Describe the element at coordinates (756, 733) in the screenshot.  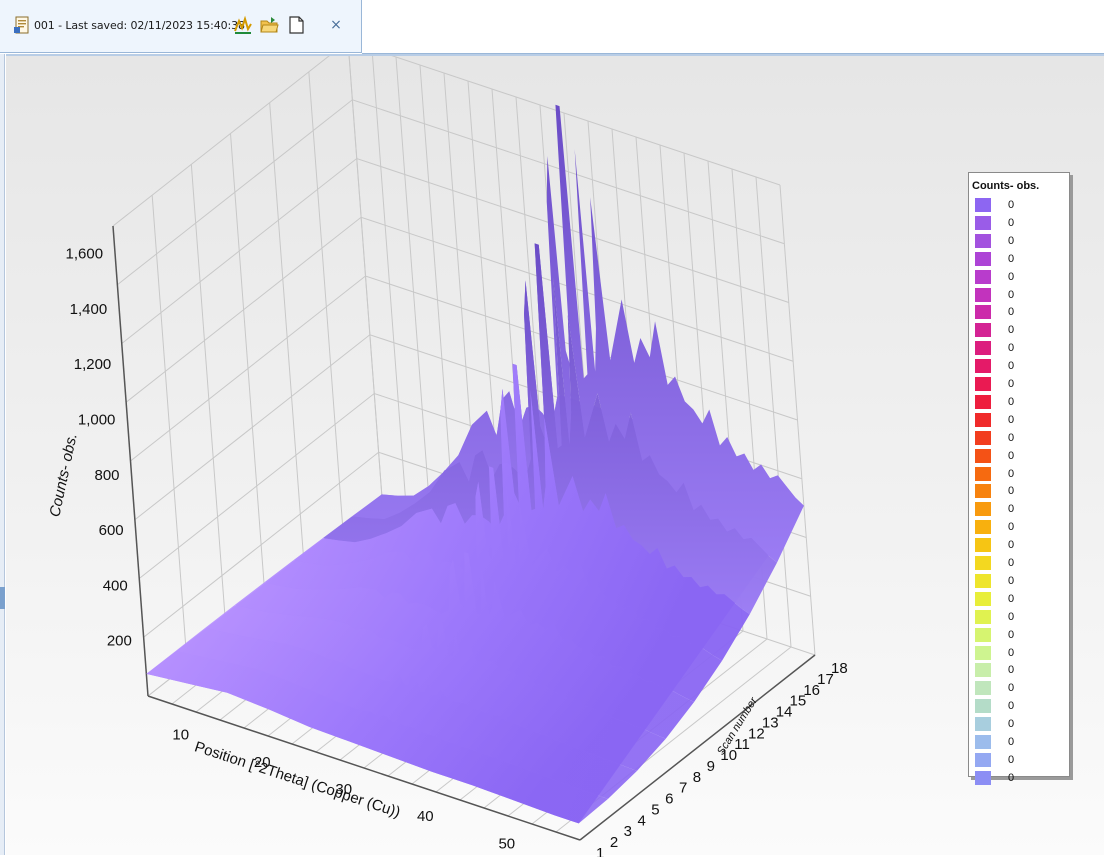
I see `scan-tick-label: 12` at that location.